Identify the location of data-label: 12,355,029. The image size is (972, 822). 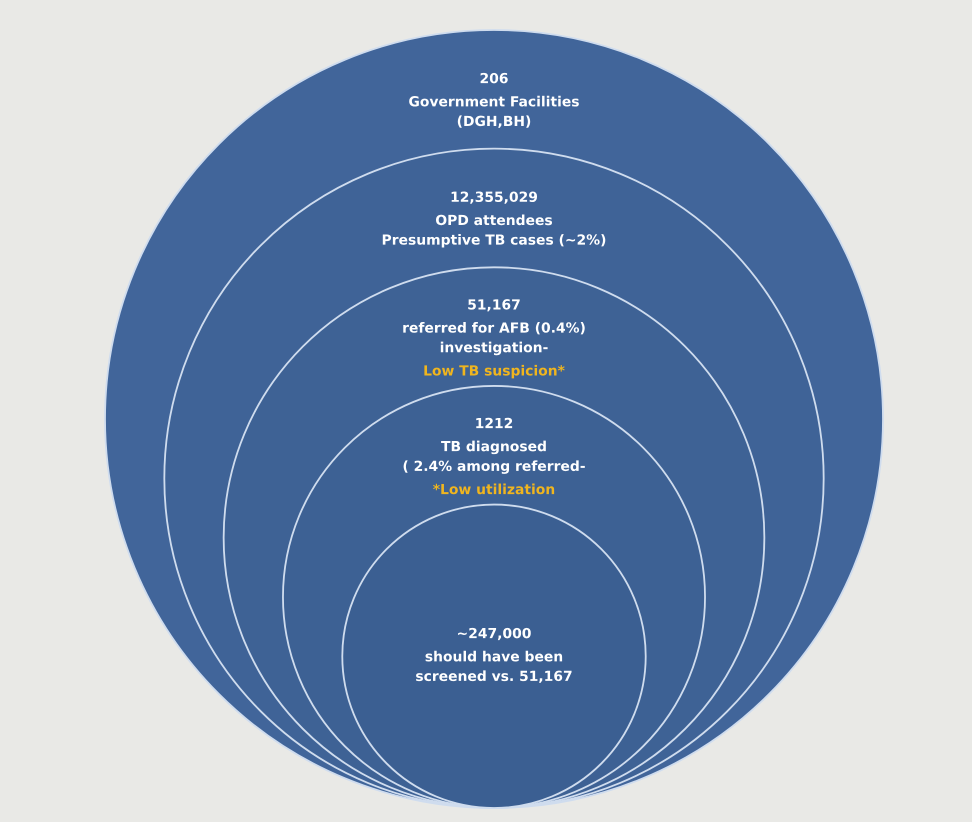
(495, 197).